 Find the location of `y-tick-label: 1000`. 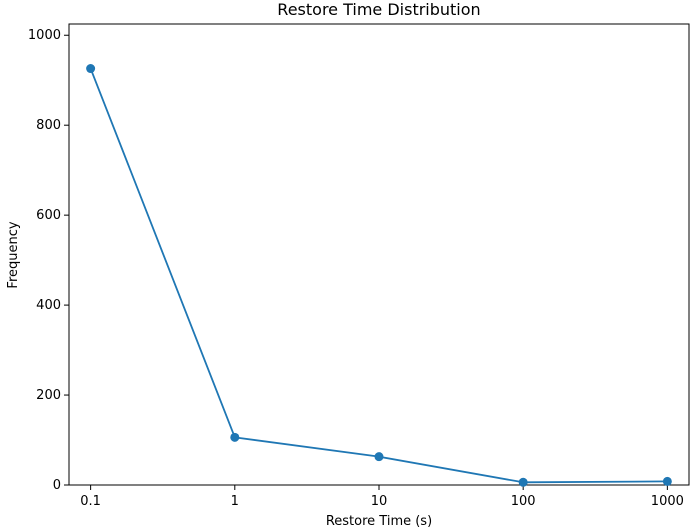

y-tick-label: 1000 is located at coordinates (44, 35).